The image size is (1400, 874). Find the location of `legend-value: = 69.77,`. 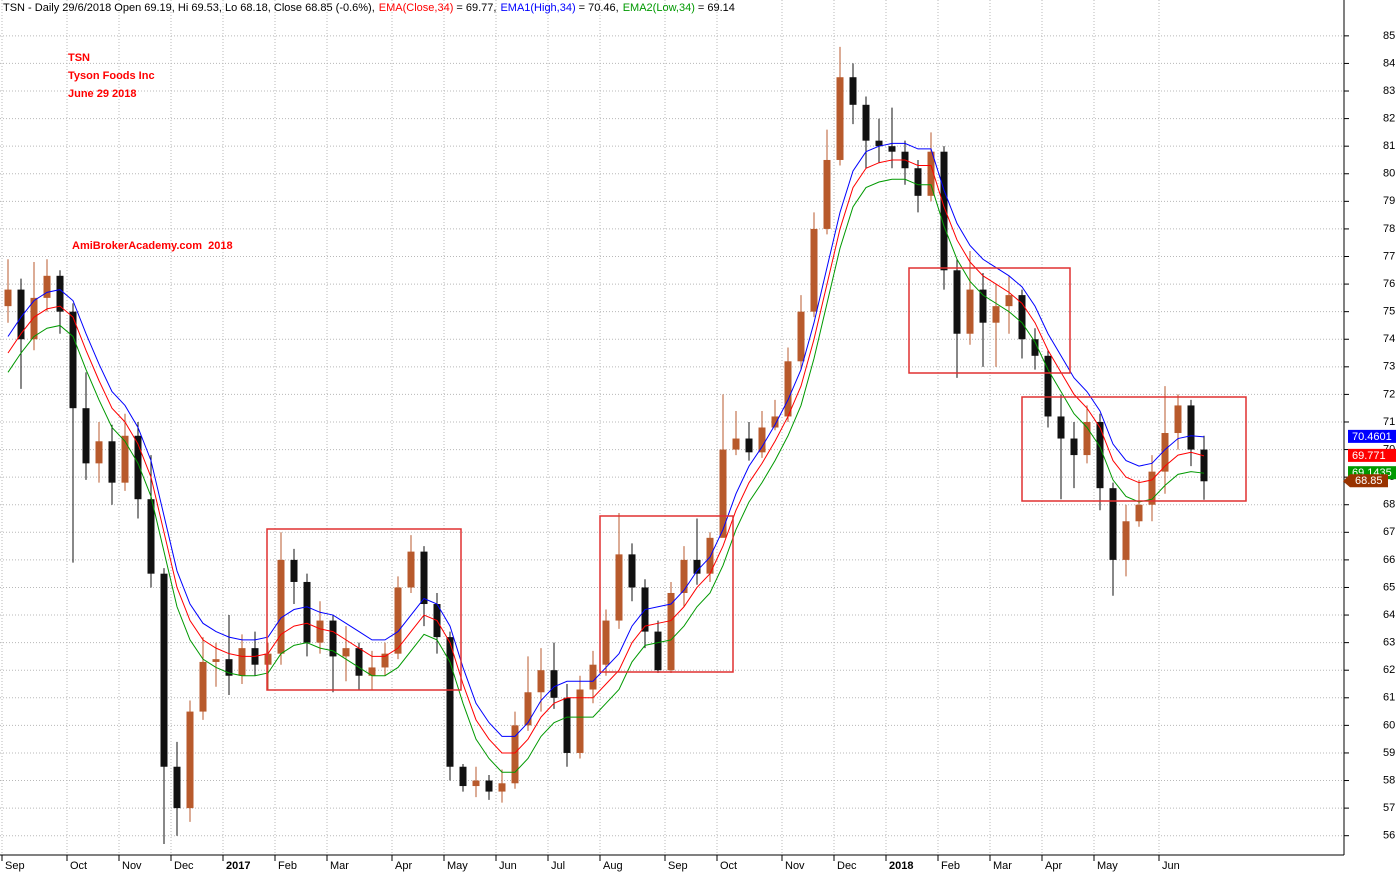

legend-value: = 69.77, is located at coordinates (476, 8).